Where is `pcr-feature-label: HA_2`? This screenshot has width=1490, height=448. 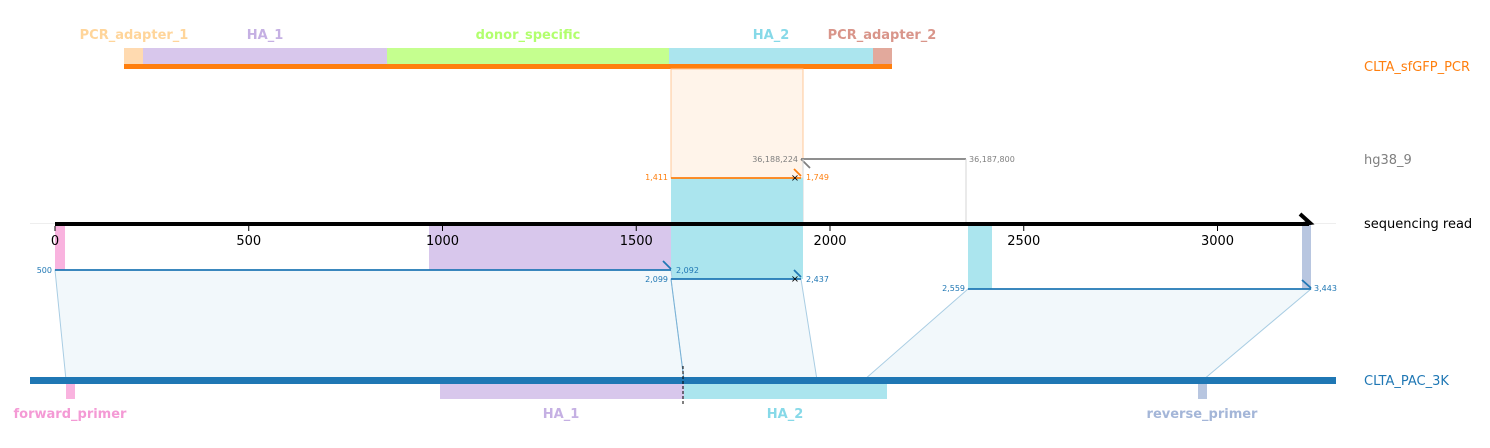 pcr-feature-label: HA_2 is located at coordinates (771, 35).